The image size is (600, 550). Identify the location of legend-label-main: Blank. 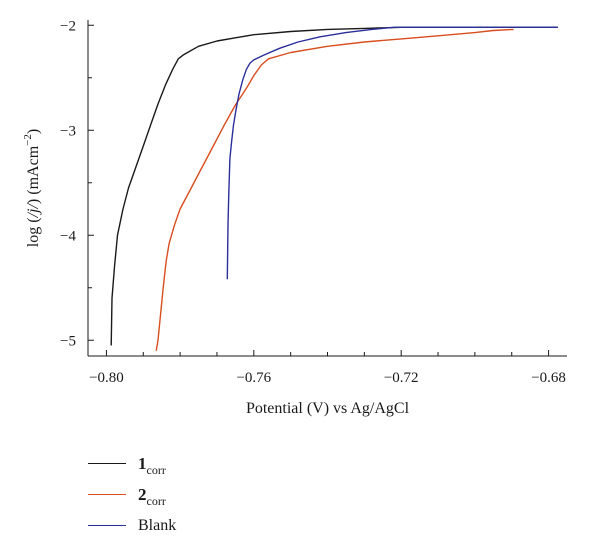
(157, 525).